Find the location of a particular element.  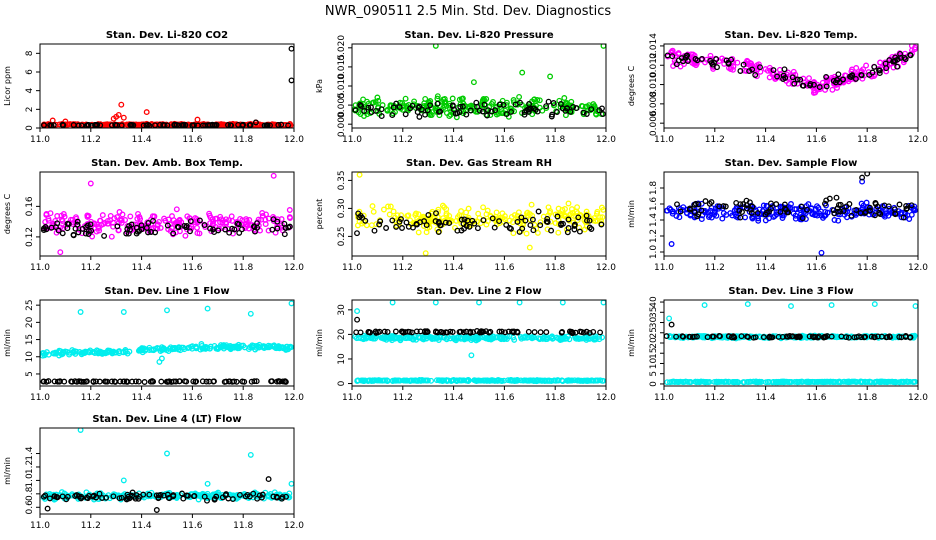

x-tick-label: 11.8 is located at coordinates (867, 398).